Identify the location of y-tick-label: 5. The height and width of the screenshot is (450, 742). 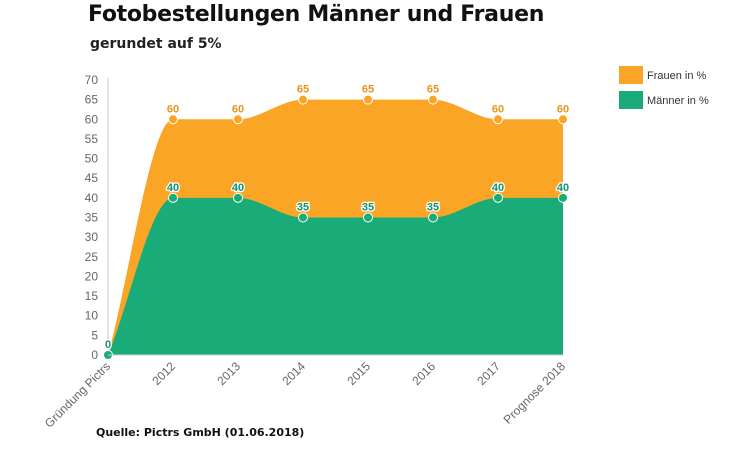
(94, 335).